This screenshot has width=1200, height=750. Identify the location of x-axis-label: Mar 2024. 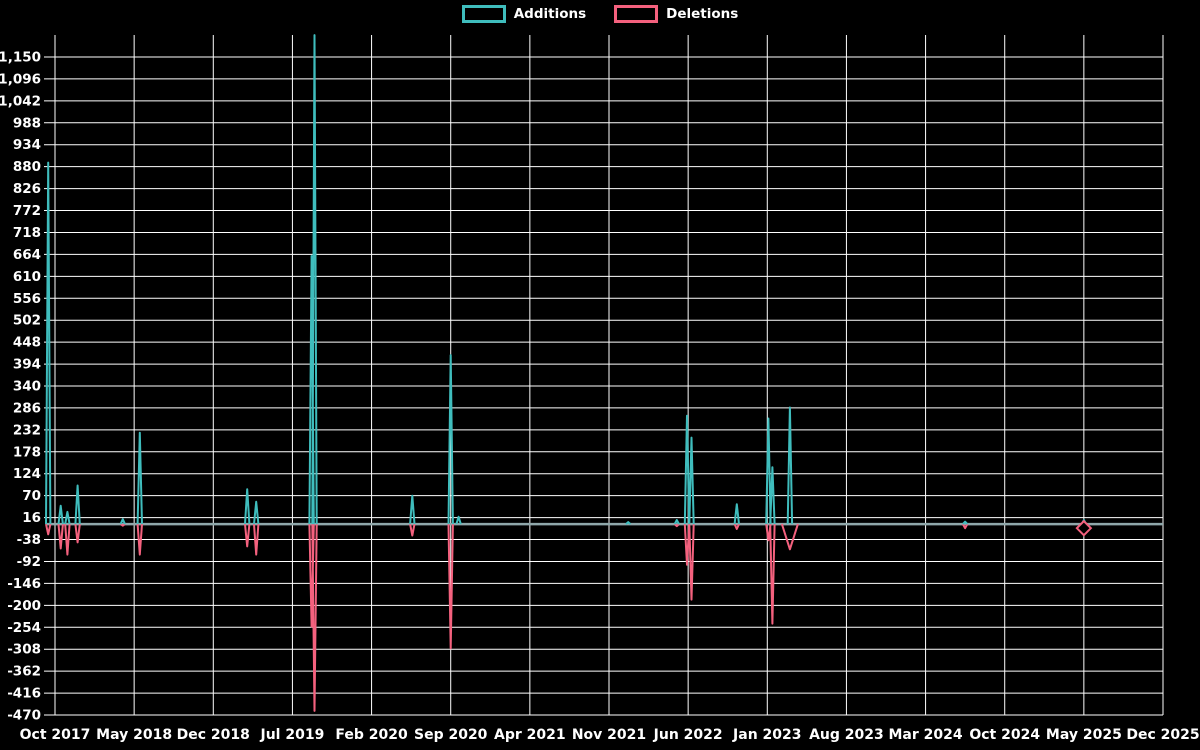
(926, 735).